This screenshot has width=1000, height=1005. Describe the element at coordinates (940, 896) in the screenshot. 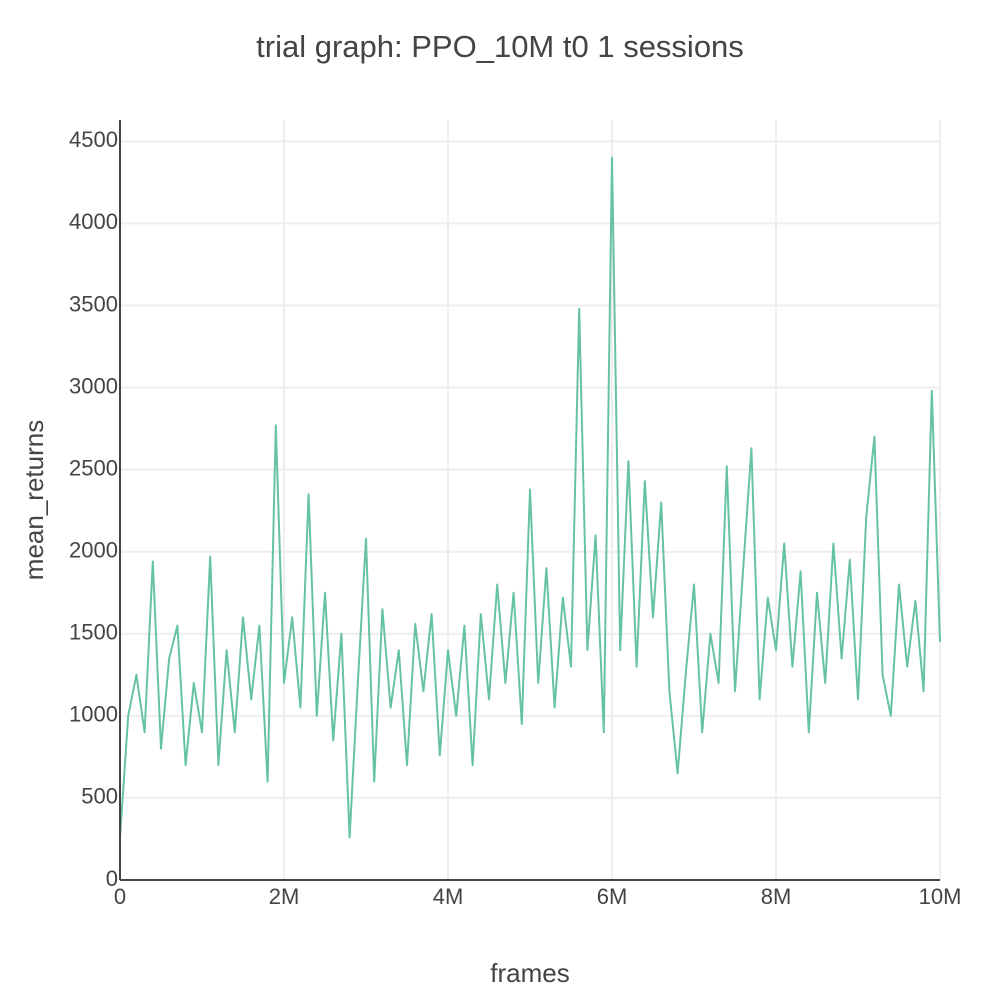

I see `x-tick-label: 10M` at that location.